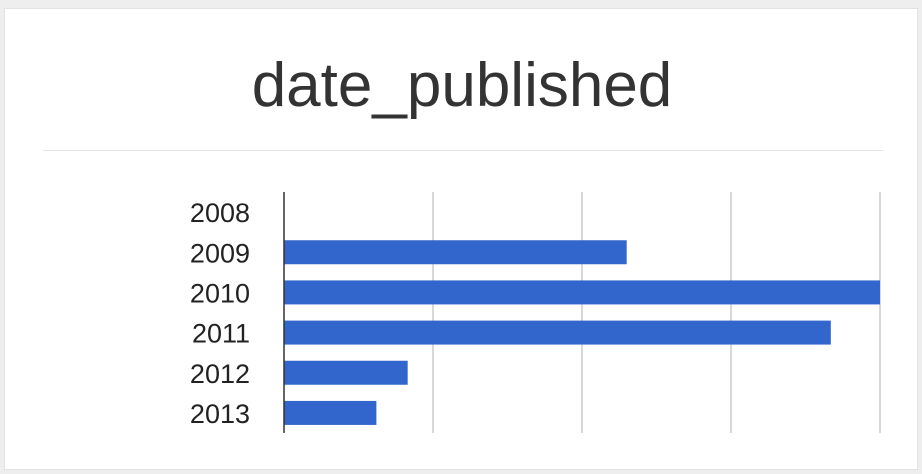 The image size is (922, 474). I want to click on bar-2012, so click(346, 372).